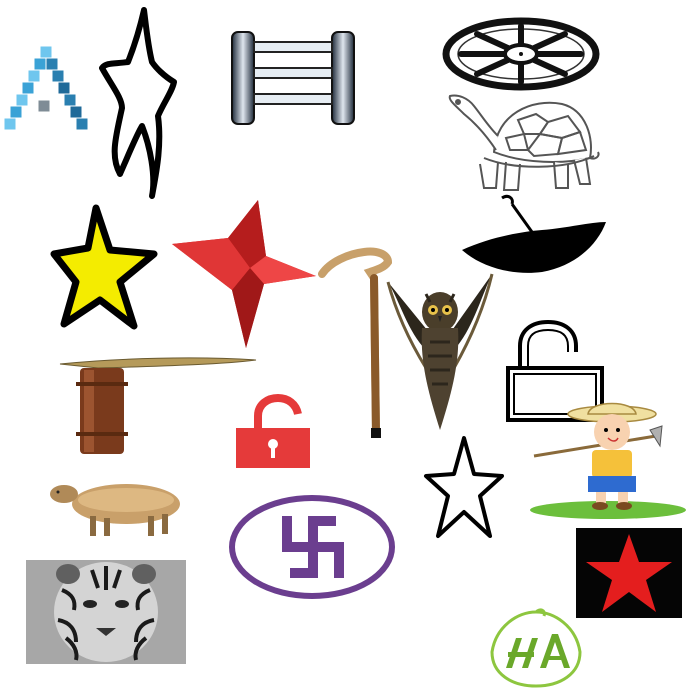 Image resolution: width=700 pixels, height=700 pixels. I want to click on tortoise-outline-icon, so click(524, 144).